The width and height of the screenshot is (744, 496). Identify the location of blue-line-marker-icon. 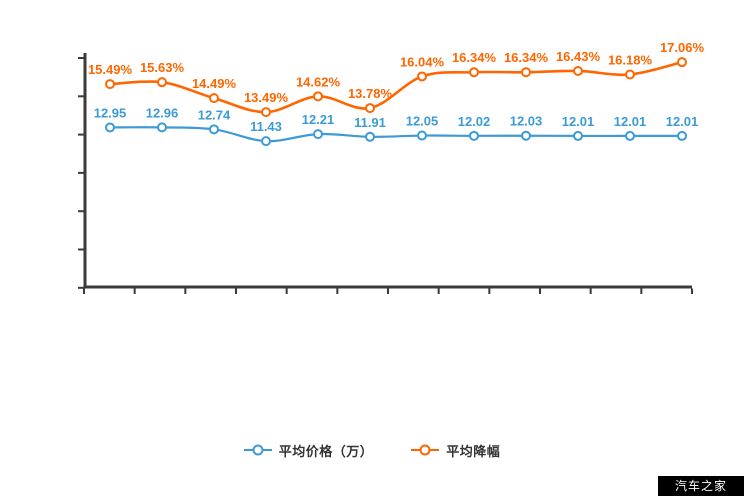
(257, 450).